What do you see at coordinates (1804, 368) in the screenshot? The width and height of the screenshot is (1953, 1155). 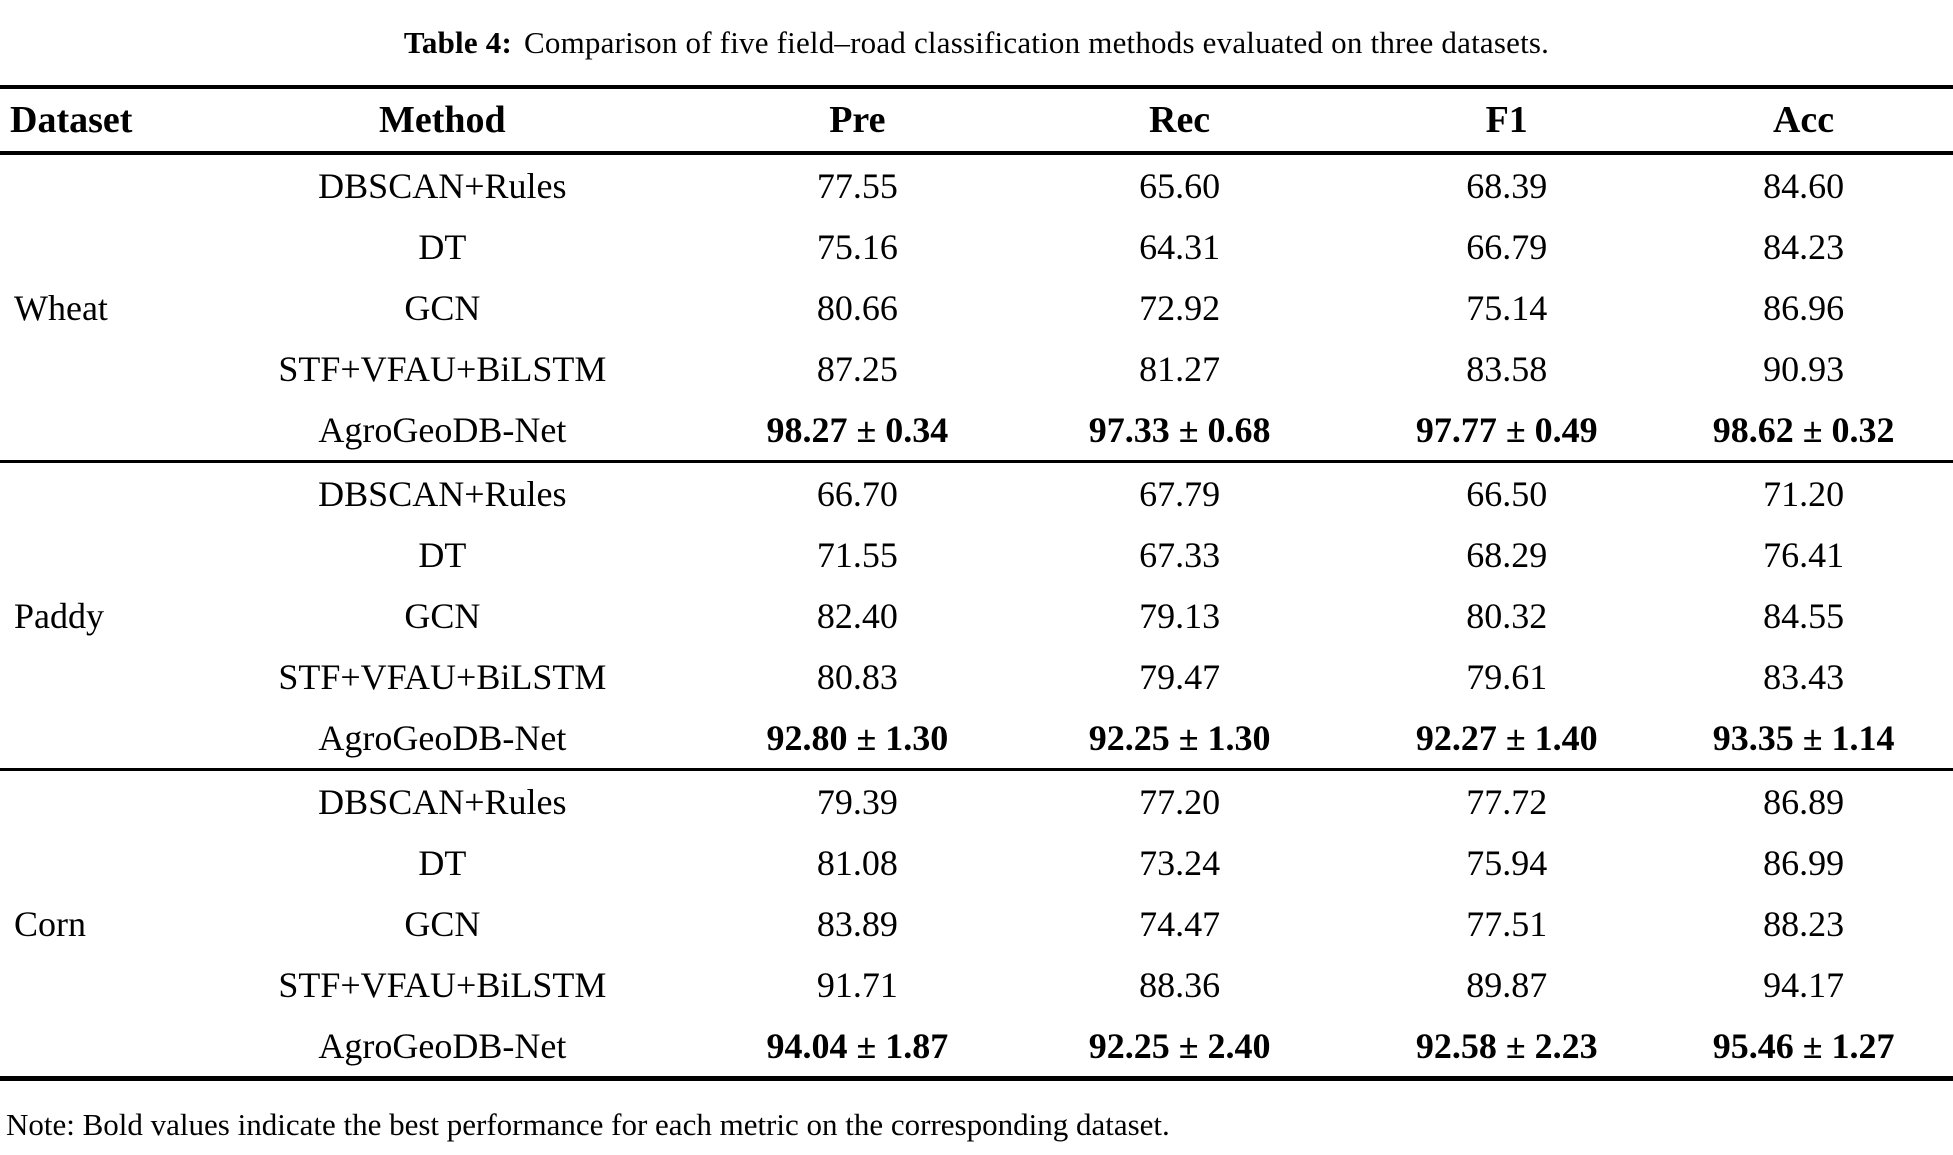 I see `metric-cell-acc: 90.93` at bounding box center [1804, 368].